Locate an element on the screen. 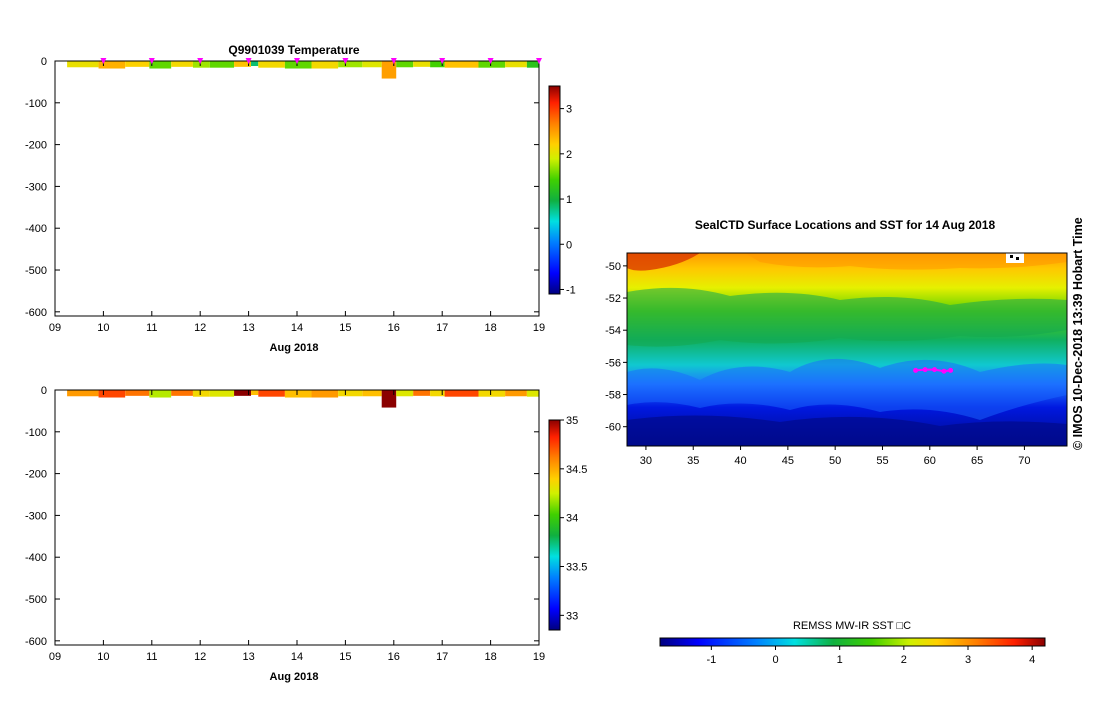 The width and height of the screenshot is (1099, 705). p2-xtick-label: 10 is located at coordinates (103, 657).